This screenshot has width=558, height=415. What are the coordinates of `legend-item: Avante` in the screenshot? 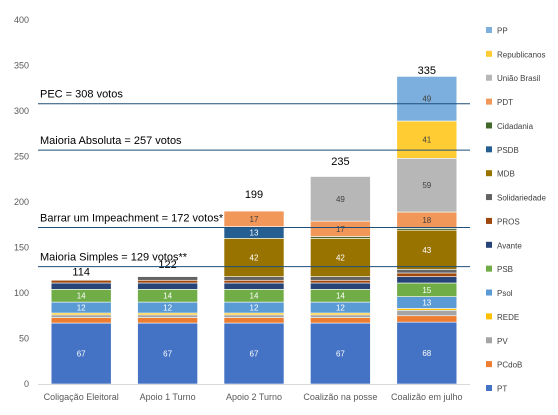 It's located at (509, 245).